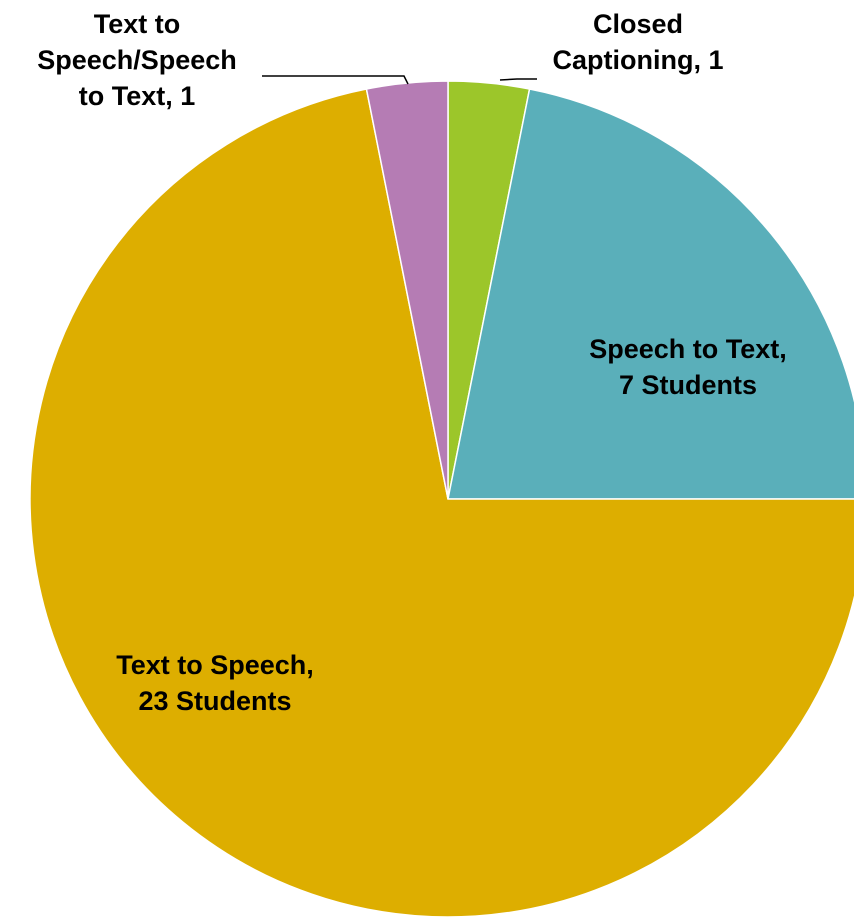  What do you see at coordinates (638, 42) in the screenshot?
I see `label-closed-captioning: Closed Captioning, 1` at bounding box center [638, 42].